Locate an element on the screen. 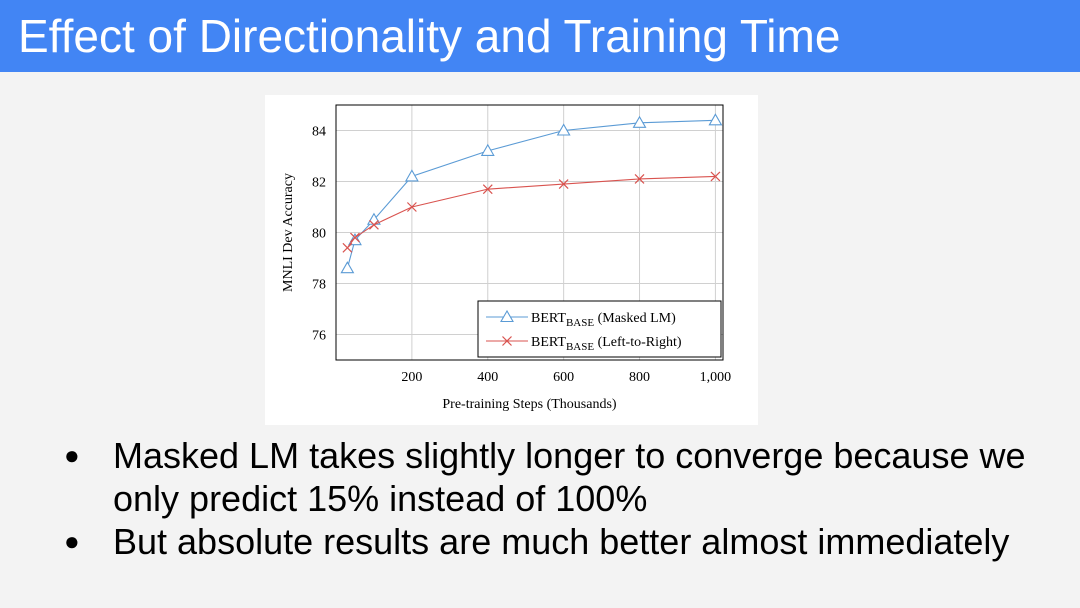  y-tick-label: 84 is located at coordinates (319, 132).